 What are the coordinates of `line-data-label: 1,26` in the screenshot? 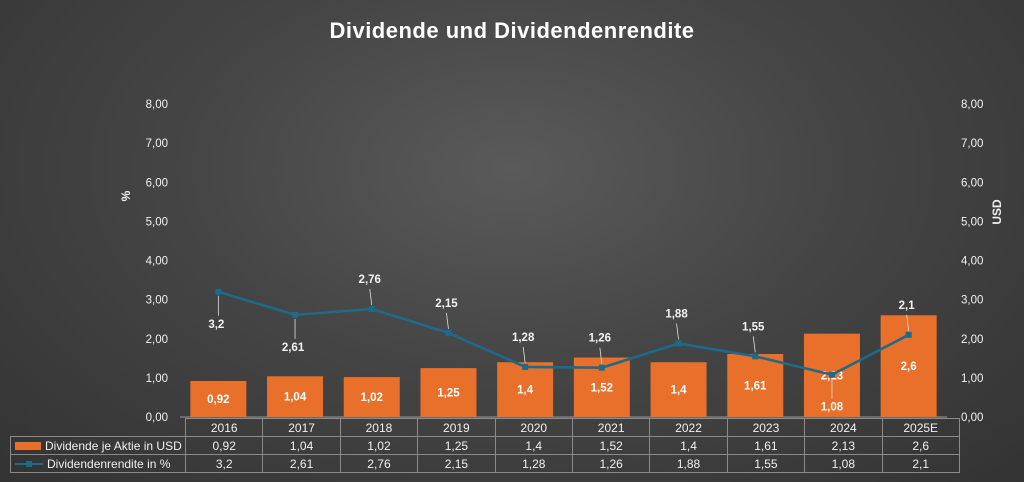 It's located at (600, 339).